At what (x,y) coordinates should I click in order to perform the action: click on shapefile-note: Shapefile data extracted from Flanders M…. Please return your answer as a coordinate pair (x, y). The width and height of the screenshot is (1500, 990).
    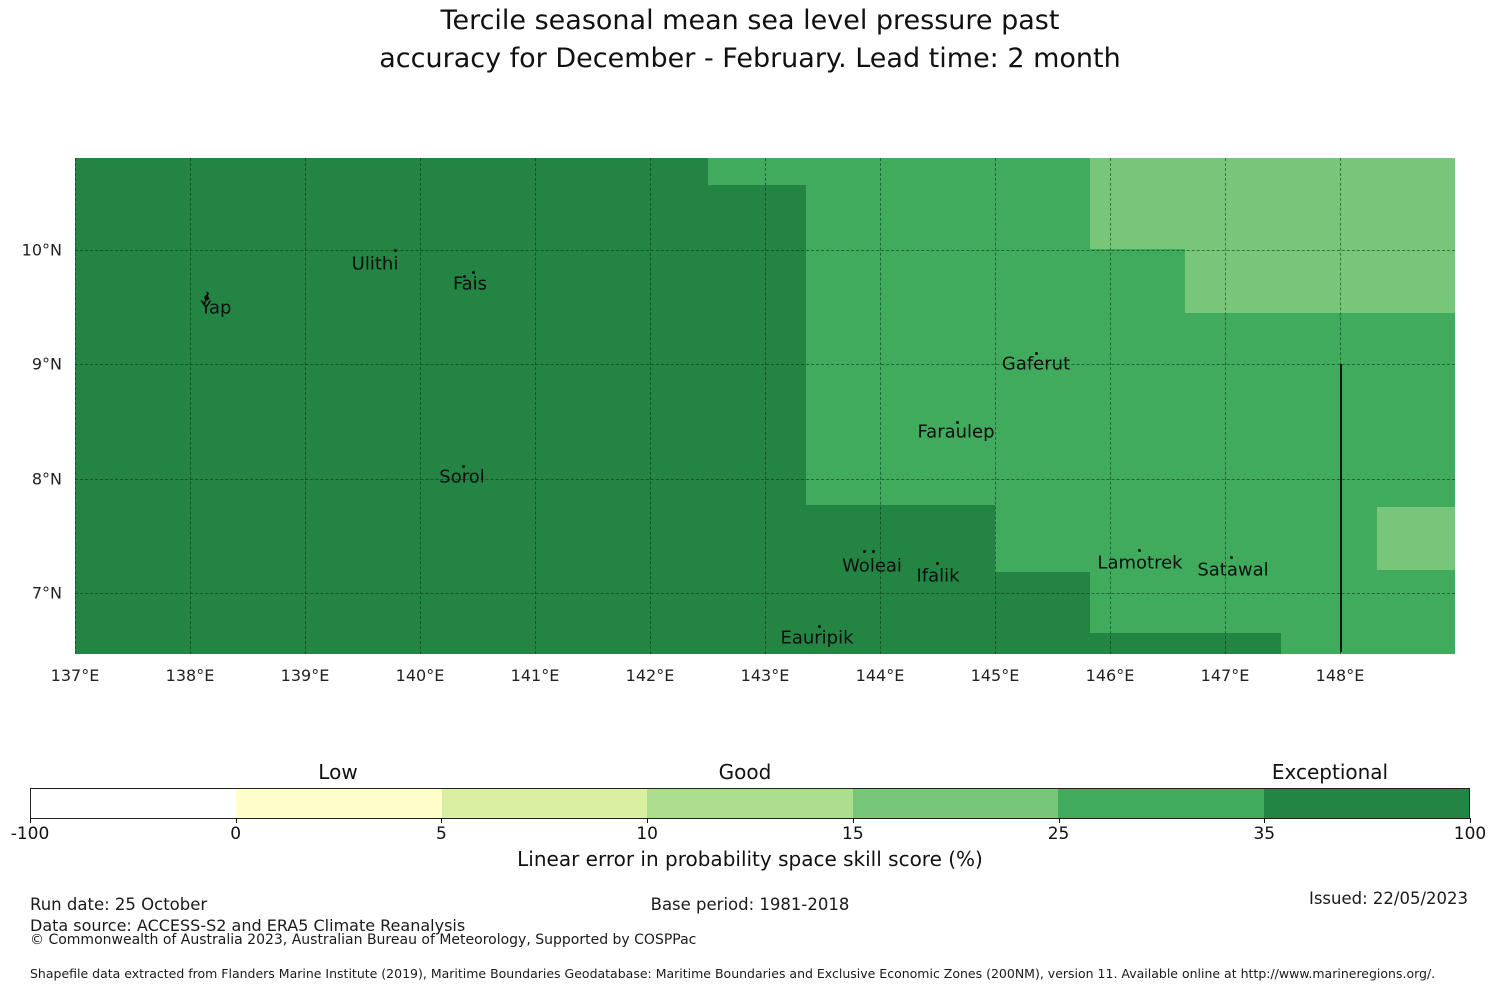
    Looking at the image, I should click on (733, 973).